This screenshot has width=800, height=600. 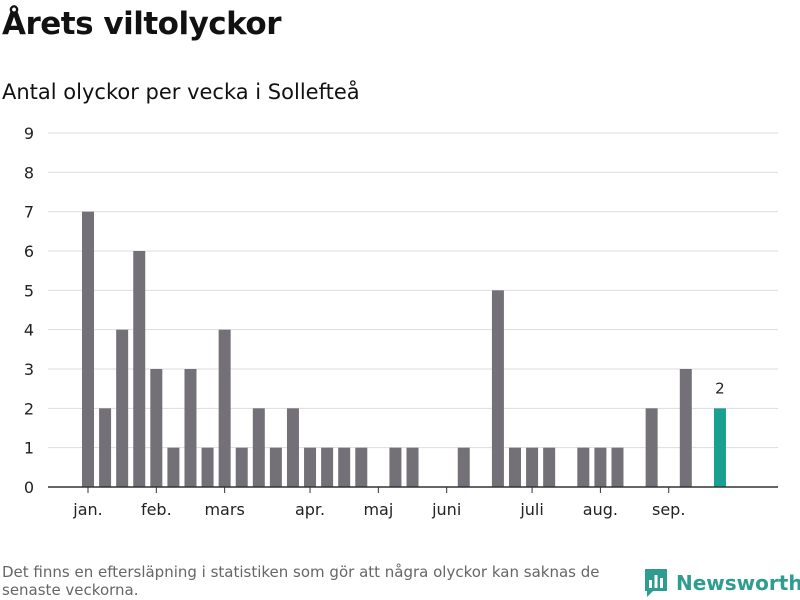 I want to click on y-tick-label: 8, so click(x=29, y=172).